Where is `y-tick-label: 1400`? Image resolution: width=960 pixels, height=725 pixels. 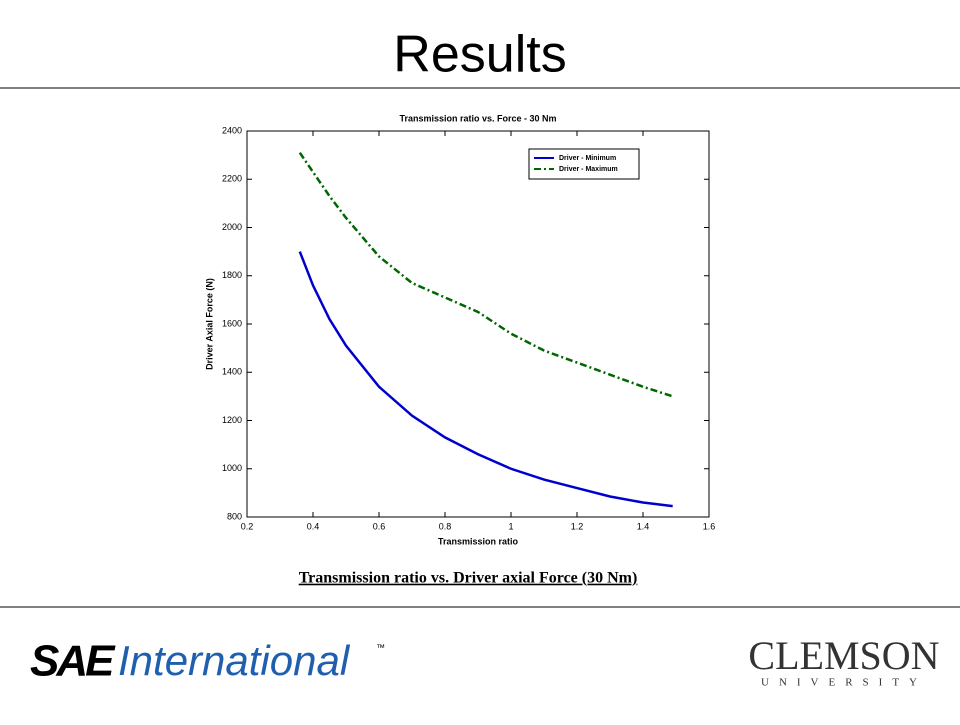
y-tick-label: 1400 is located at coordinates (232, 372).